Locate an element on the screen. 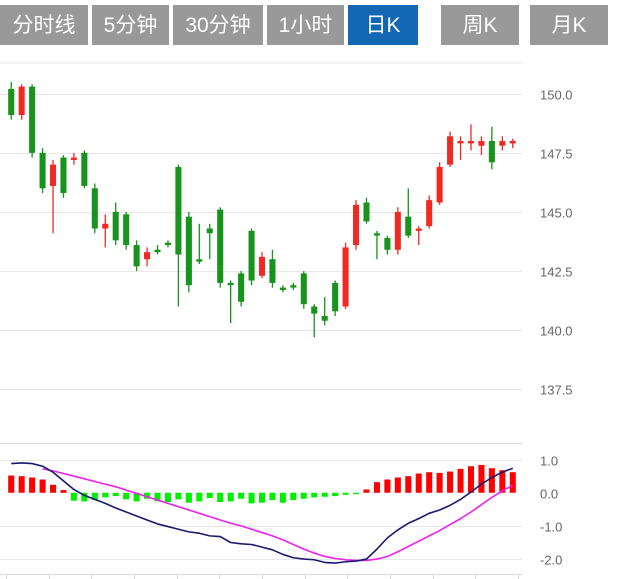 The image size is (628, 579). period-tab-1: 5分钟 is located at coordinates (130, 25).